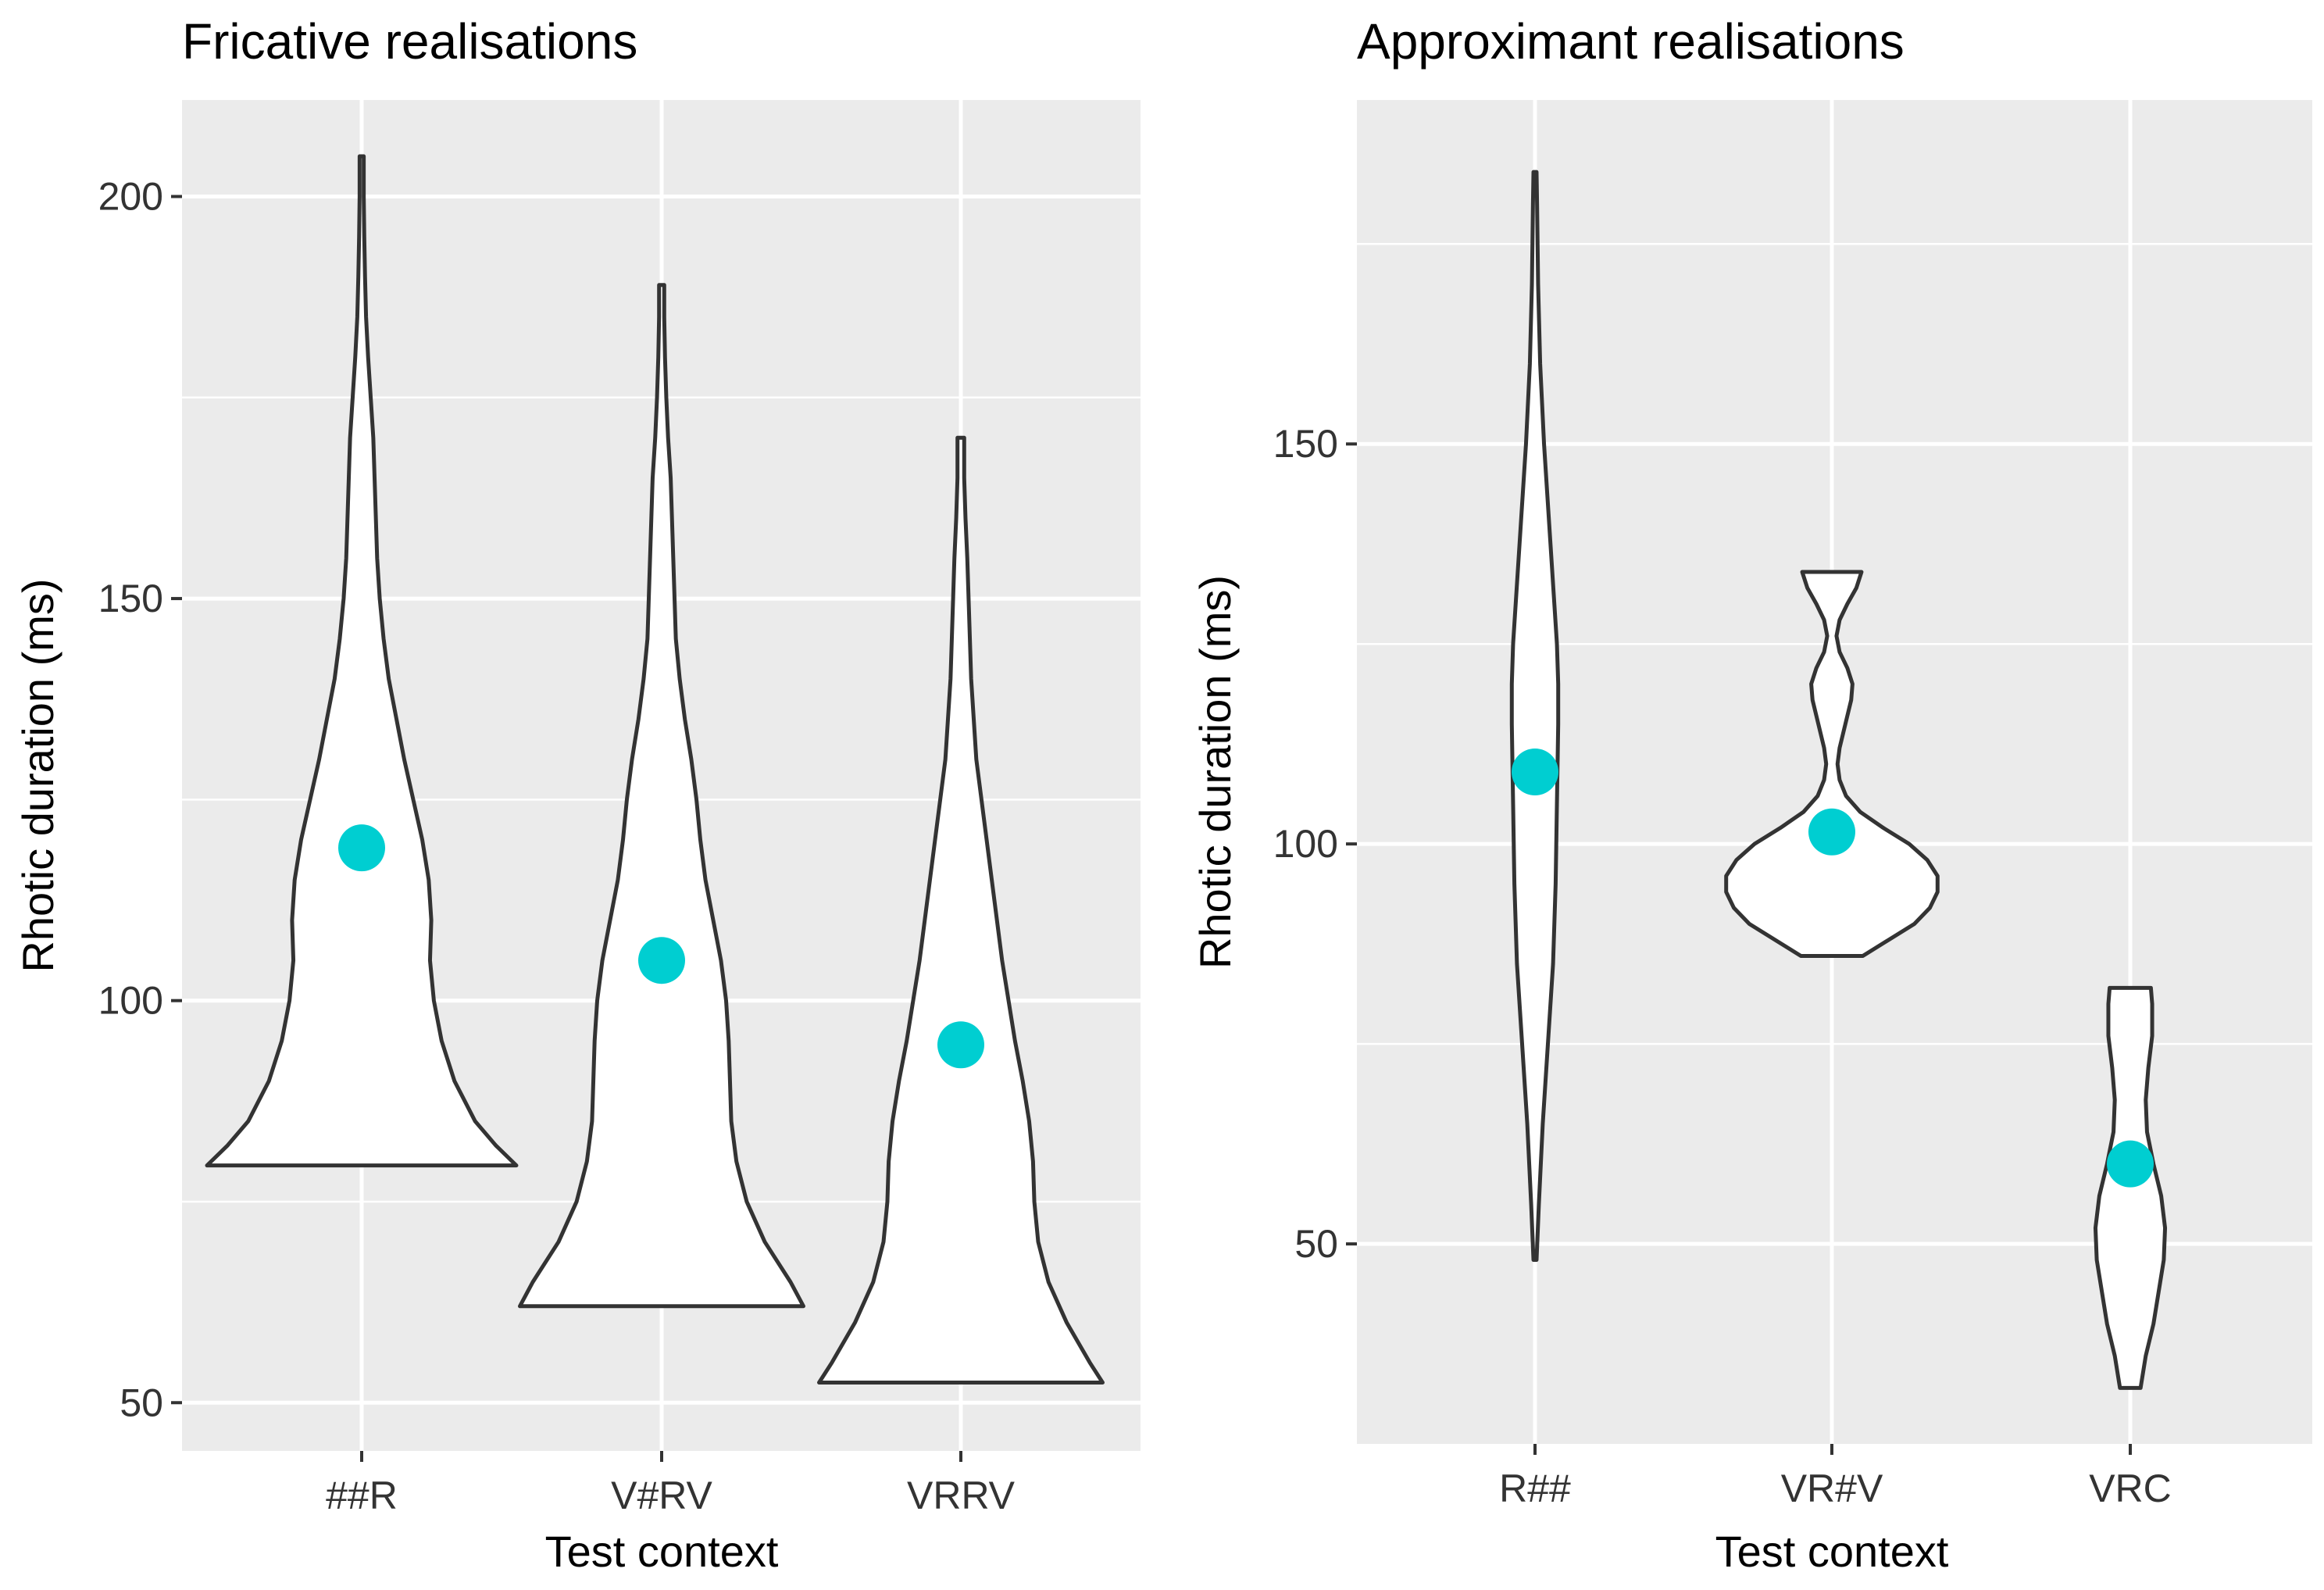 The height and width of the screenshot is (1590, 2324). What do you see at coordinates (1535, 716) in the screenshot?
I see `violin-rhashhash` at bounding box center [1535, 716].